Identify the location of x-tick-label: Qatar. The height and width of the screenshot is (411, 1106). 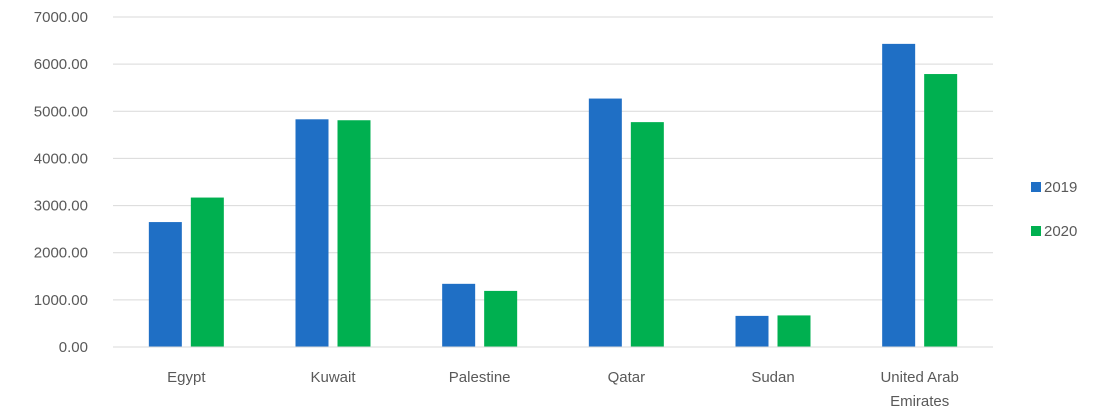
(627, 377).